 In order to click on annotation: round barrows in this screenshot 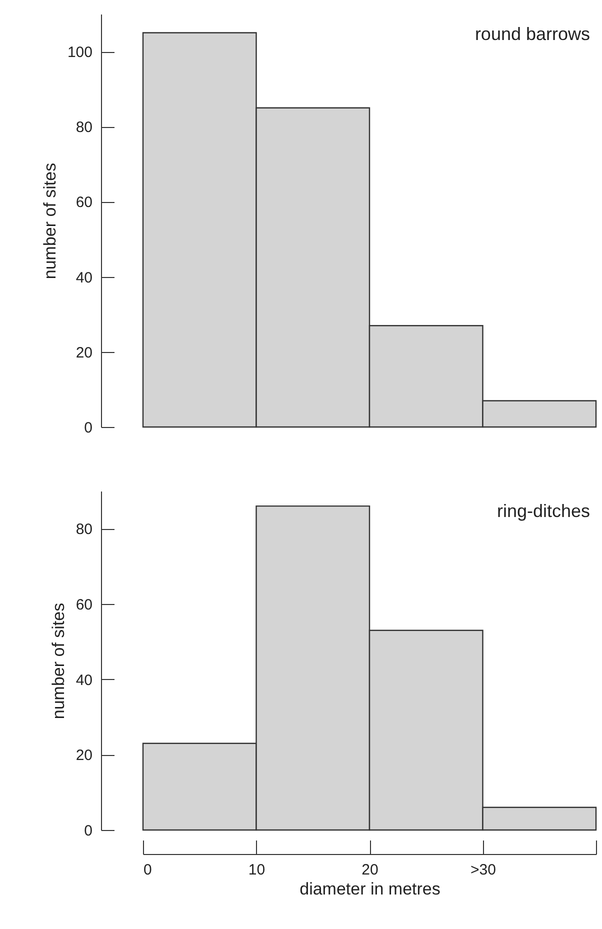, I will do `click(532, 34)`.